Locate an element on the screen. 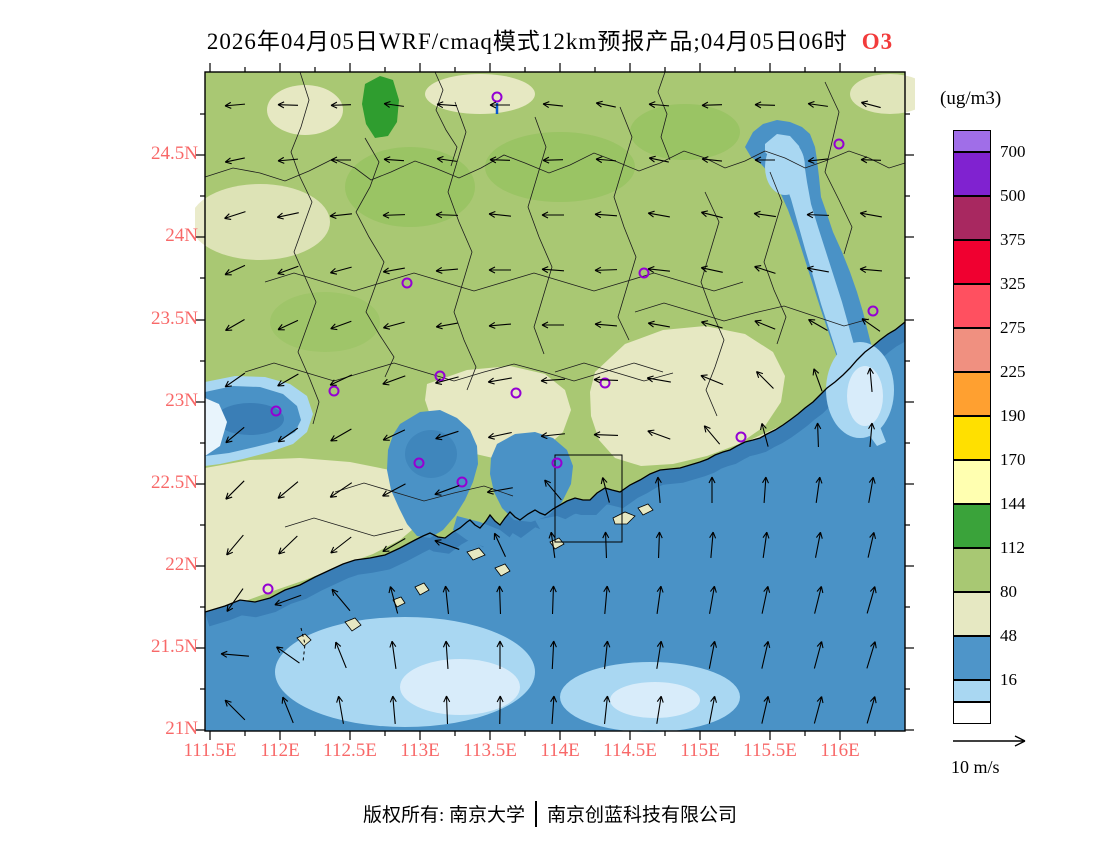 Image resolution: width=1100 pixels, height=850 pixels. lon-label: 113E is located at coordinates (420, 750).